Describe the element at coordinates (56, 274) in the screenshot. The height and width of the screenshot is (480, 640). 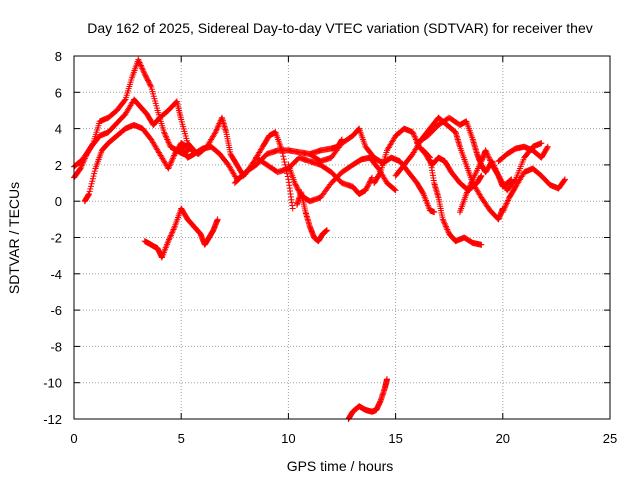
I see `y-tick-label: -4` at that location.